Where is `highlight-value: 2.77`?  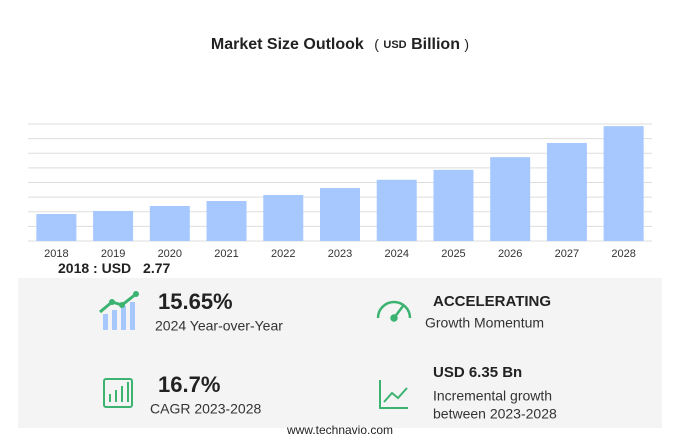
highlight-value: 2.77 is located at coordinates (156, 268).